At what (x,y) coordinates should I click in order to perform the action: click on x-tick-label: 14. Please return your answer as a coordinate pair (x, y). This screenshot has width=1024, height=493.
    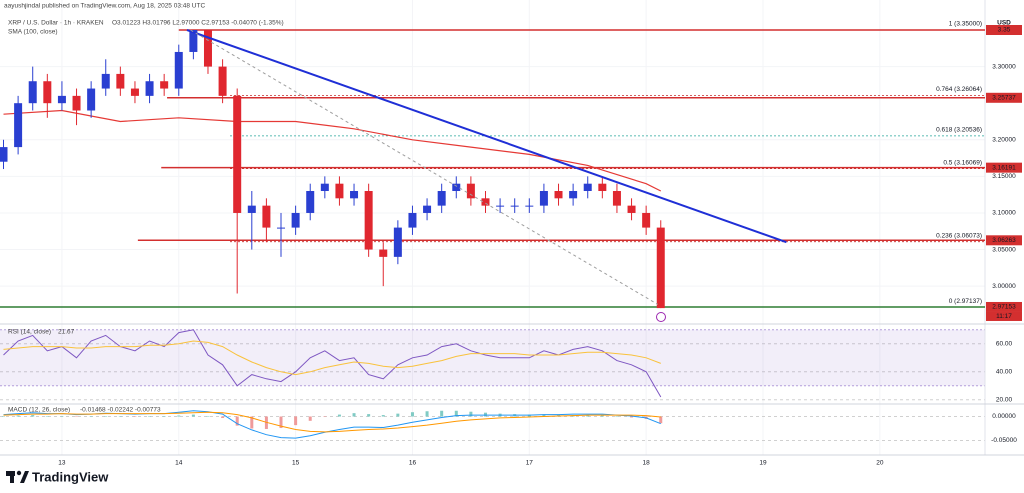
    Looking at the image, I should click on (179, 463).